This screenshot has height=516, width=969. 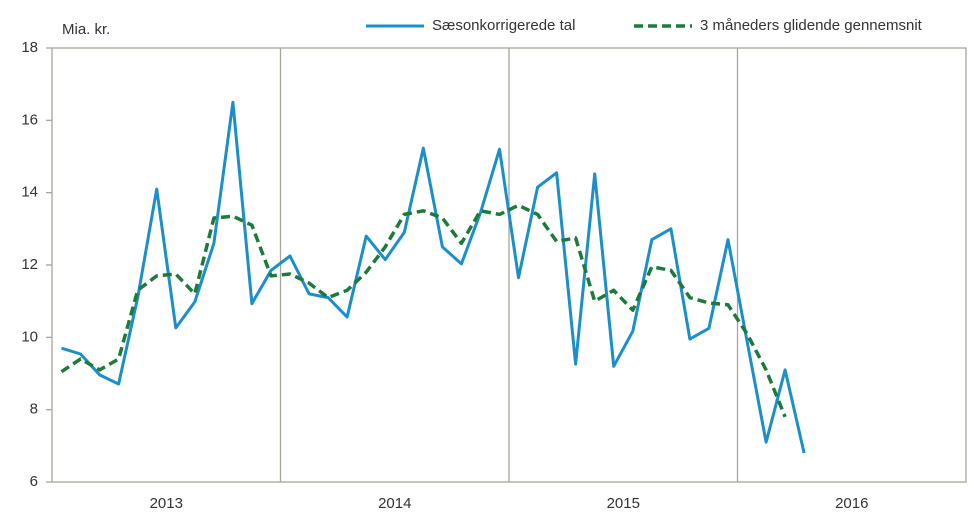 What do you see at coordinates (166, 503) in the screenshot?
I see `x-tick-label: 2013` at bounding box center [166, 503].